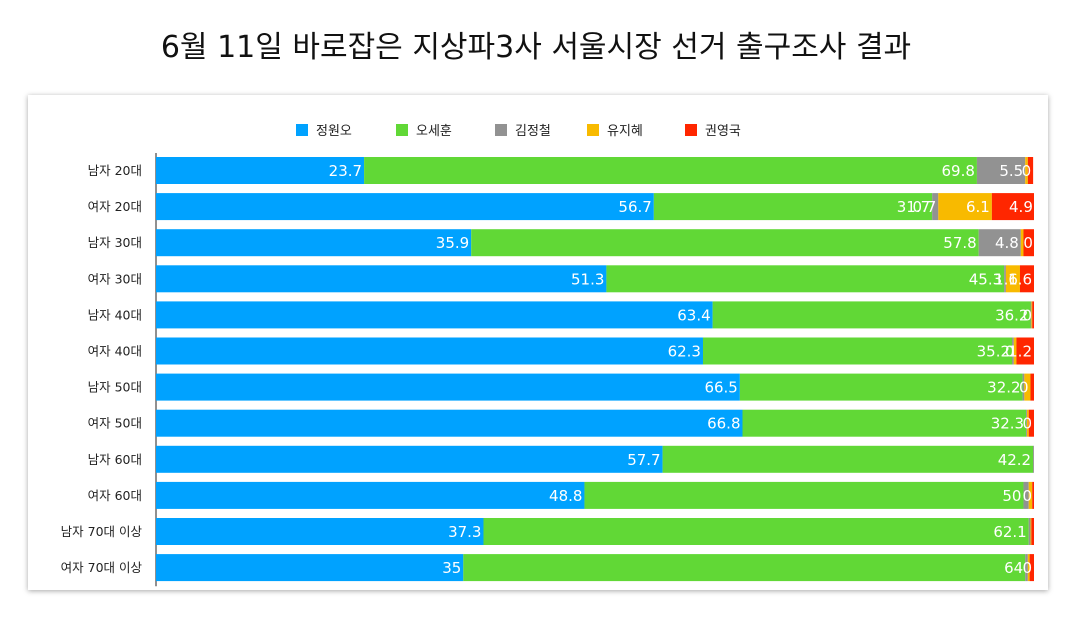 This screenshot has height=617, width=1072. I want to click on bar-r5-s3, so click(1031, 315).